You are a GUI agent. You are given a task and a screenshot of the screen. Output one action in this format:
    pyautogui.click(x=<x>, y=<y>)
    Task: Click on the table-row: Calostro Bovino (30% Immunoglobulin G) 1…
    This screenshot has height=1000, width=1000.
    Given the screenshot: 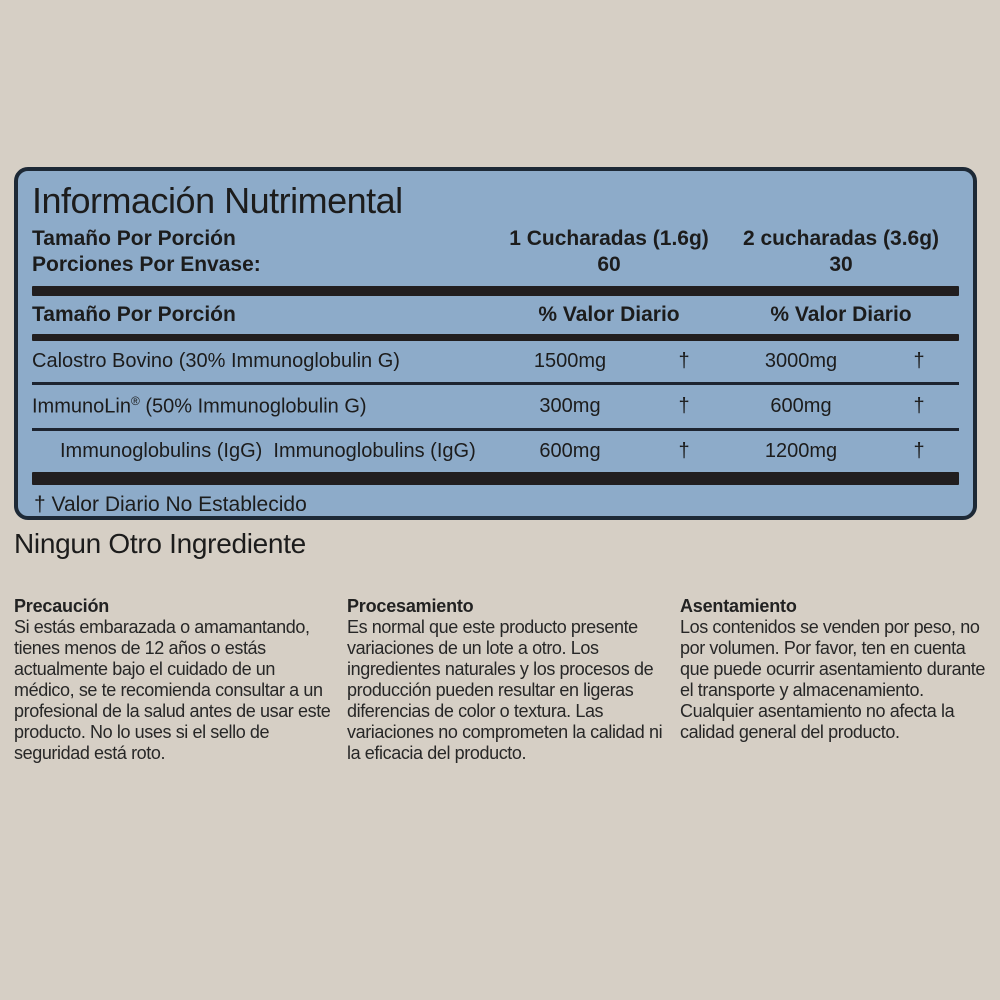 What is the action you would take?
    pyautogui.click(x=495, y=361)
    